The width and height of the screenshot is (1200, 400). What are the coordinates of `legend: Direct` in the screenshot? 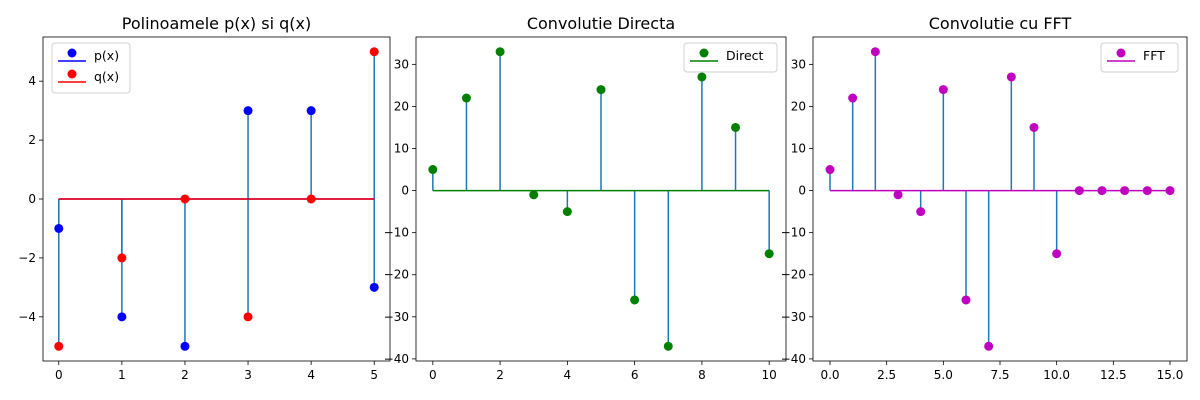 It's located at (730, 57).